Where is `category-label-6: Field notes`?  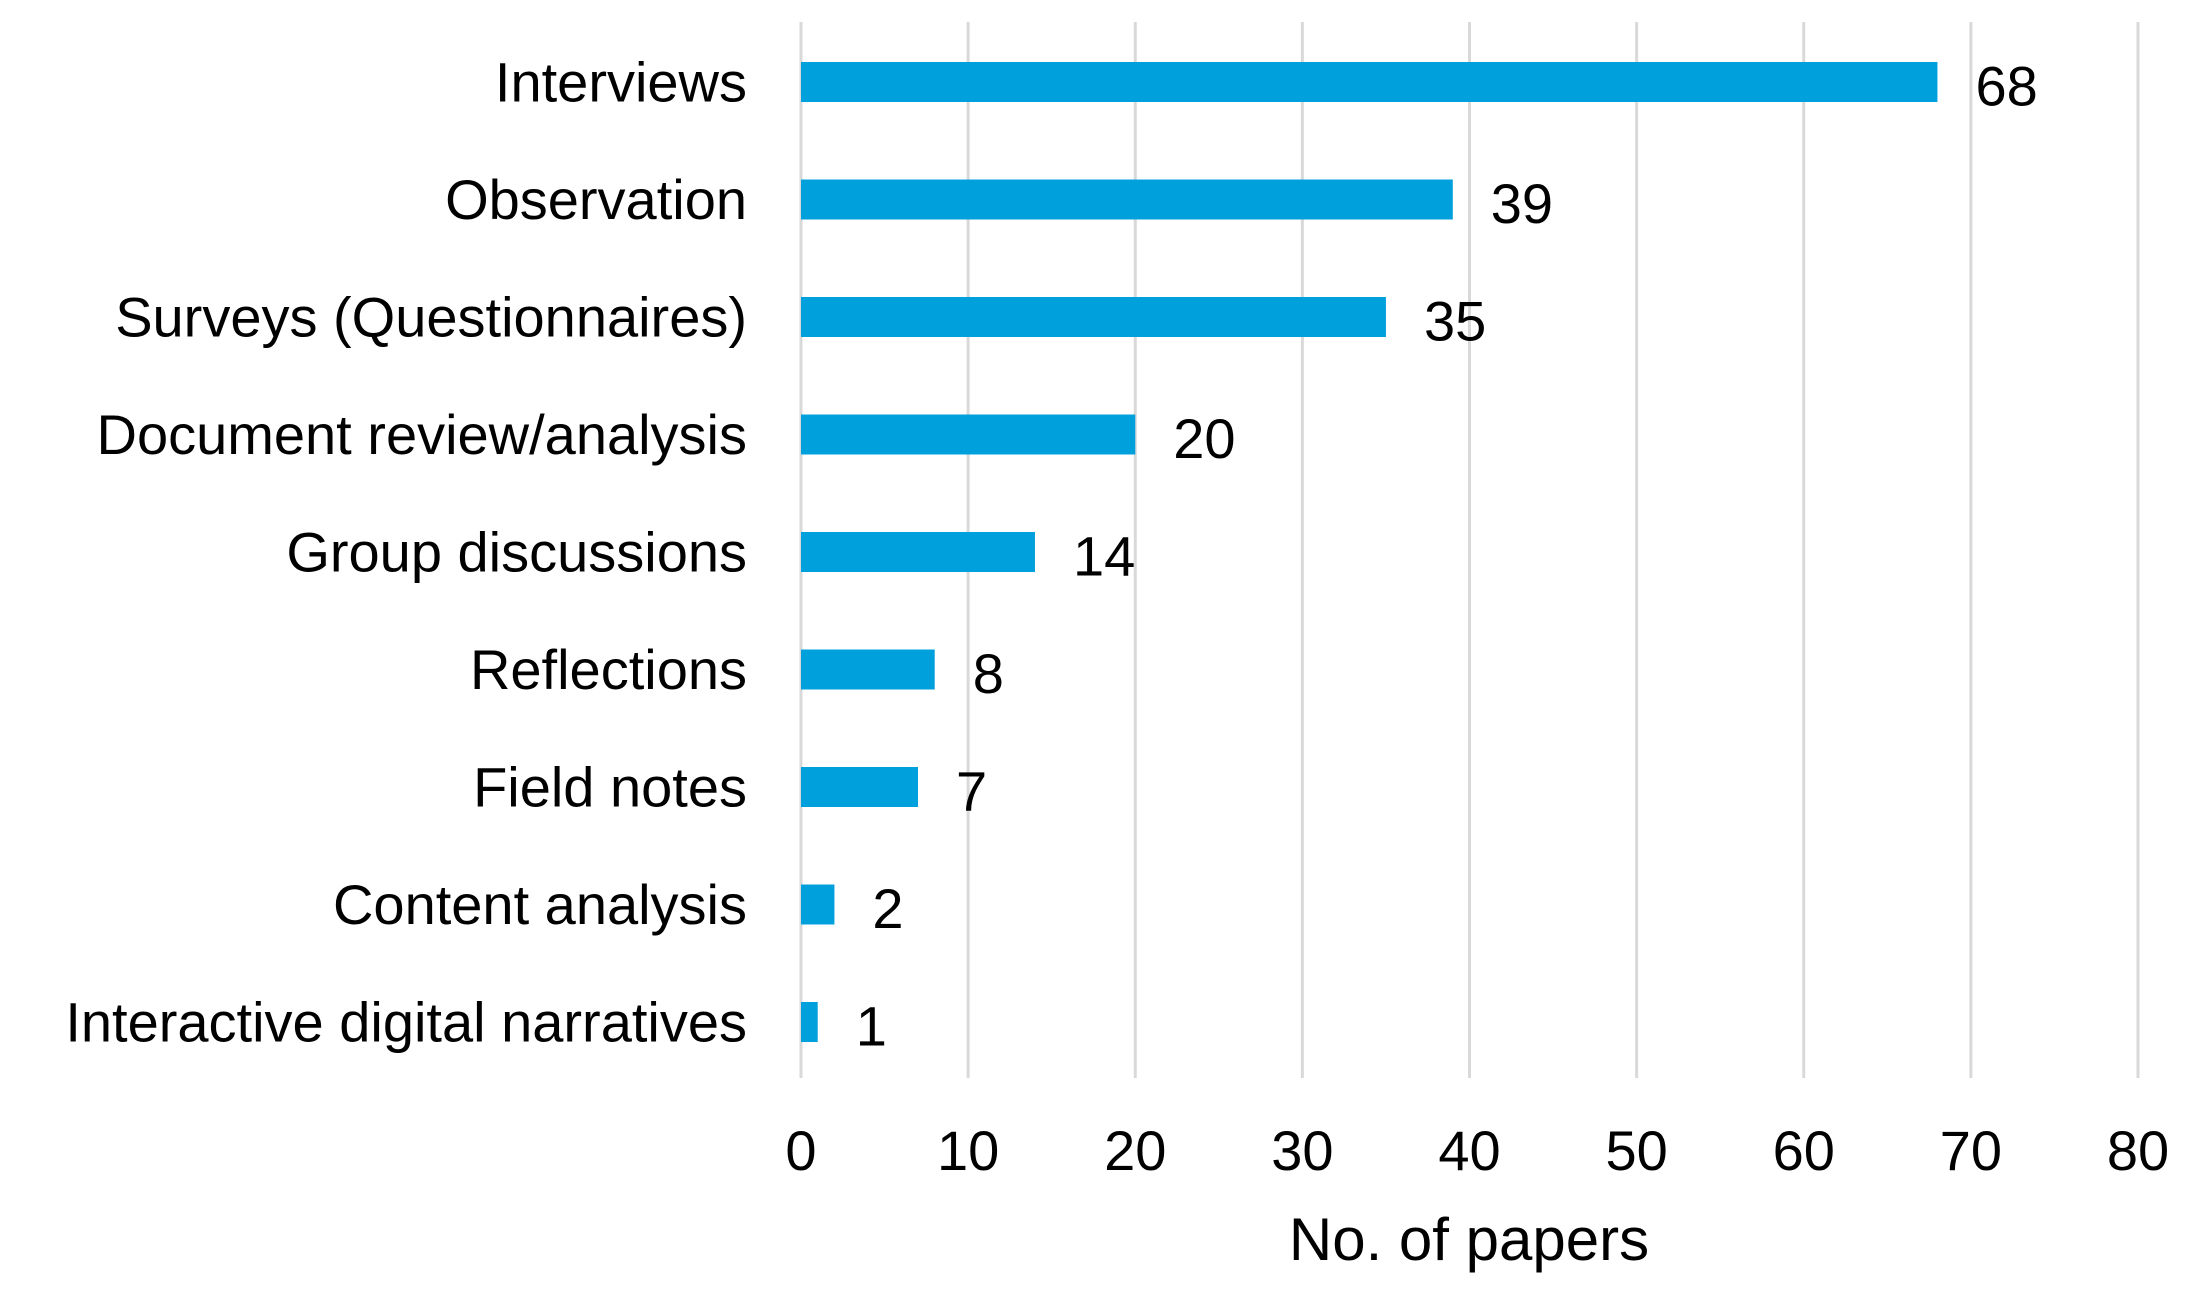 category-label-6: Field notes is located at coordinates (610, 787).